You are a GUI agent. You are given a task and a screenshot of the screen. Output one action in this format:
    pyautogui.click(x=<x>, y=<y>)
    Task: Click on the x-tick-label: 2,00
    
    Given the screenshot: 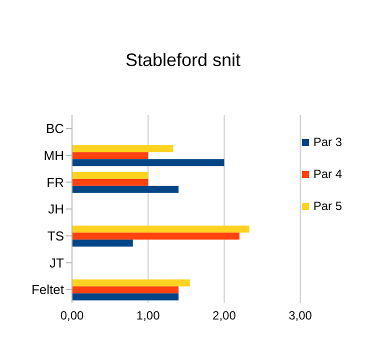 What is the action you would take?
    pyautogui.click(x=224, y=315)
    